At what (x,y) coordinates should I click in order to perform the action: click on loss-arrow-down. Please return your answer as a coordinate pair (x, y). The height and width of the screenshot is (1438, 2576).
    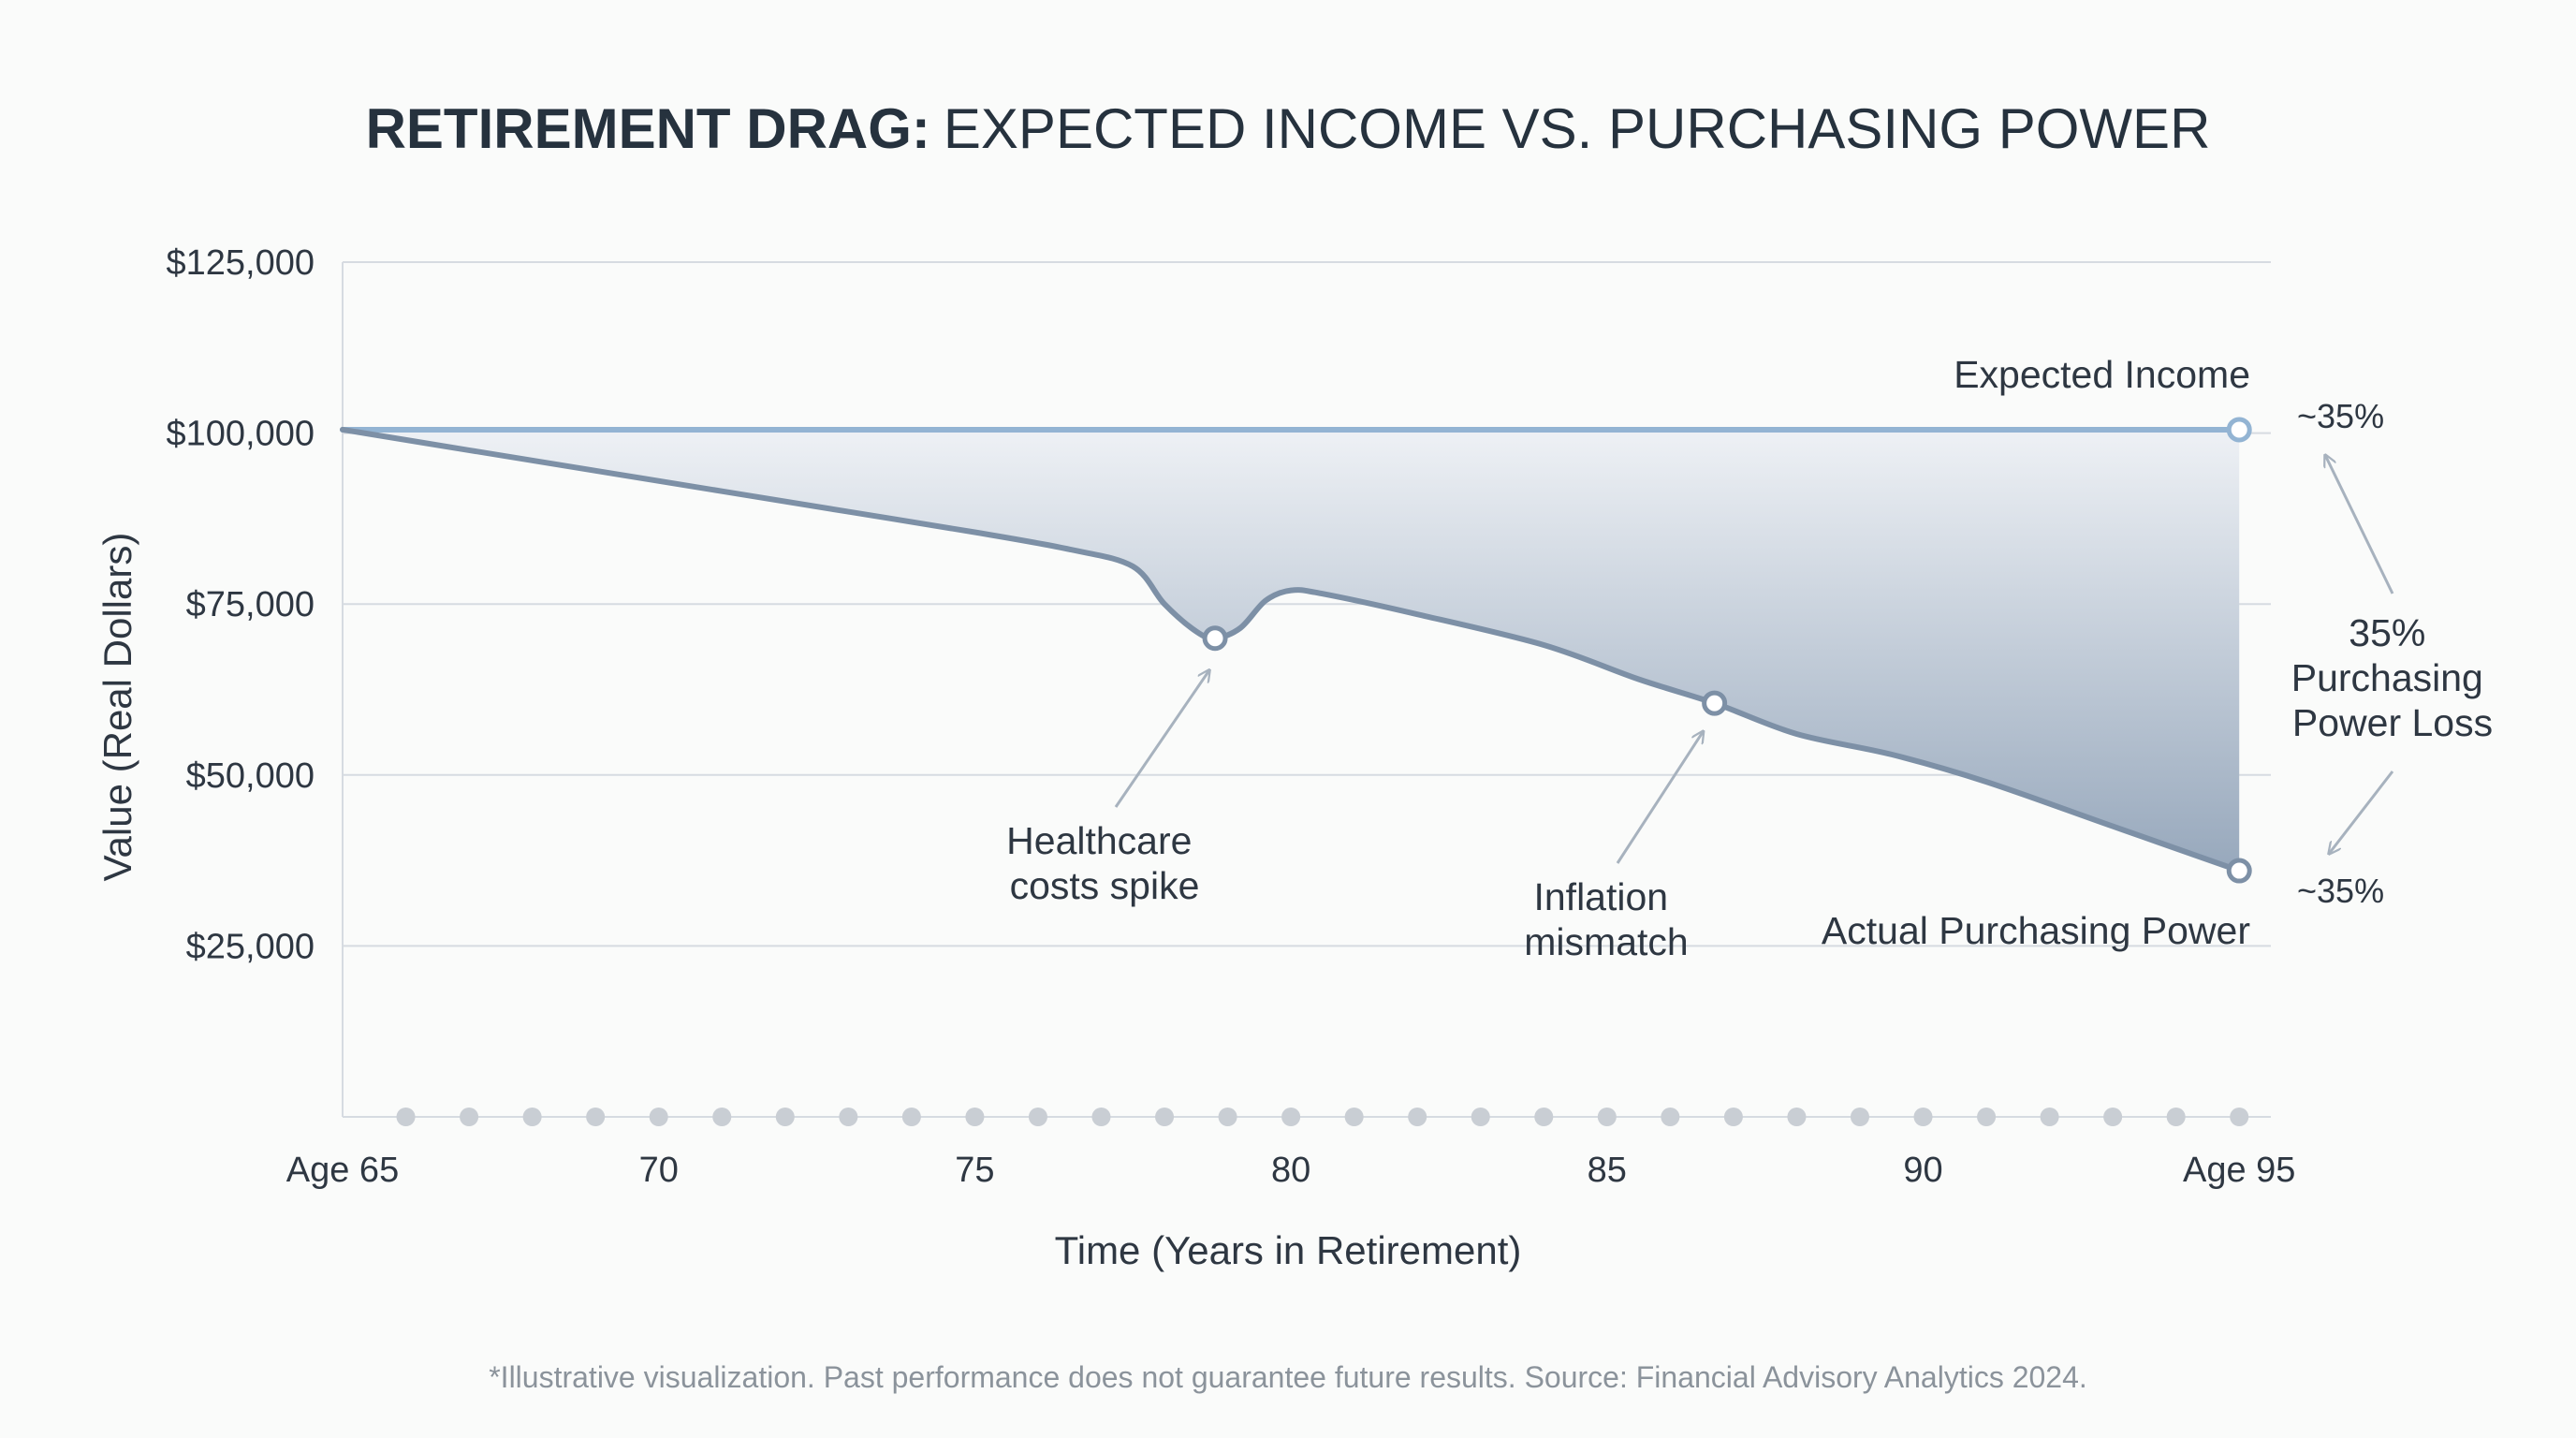
    Looking at the image, I should click on (2361, 812).